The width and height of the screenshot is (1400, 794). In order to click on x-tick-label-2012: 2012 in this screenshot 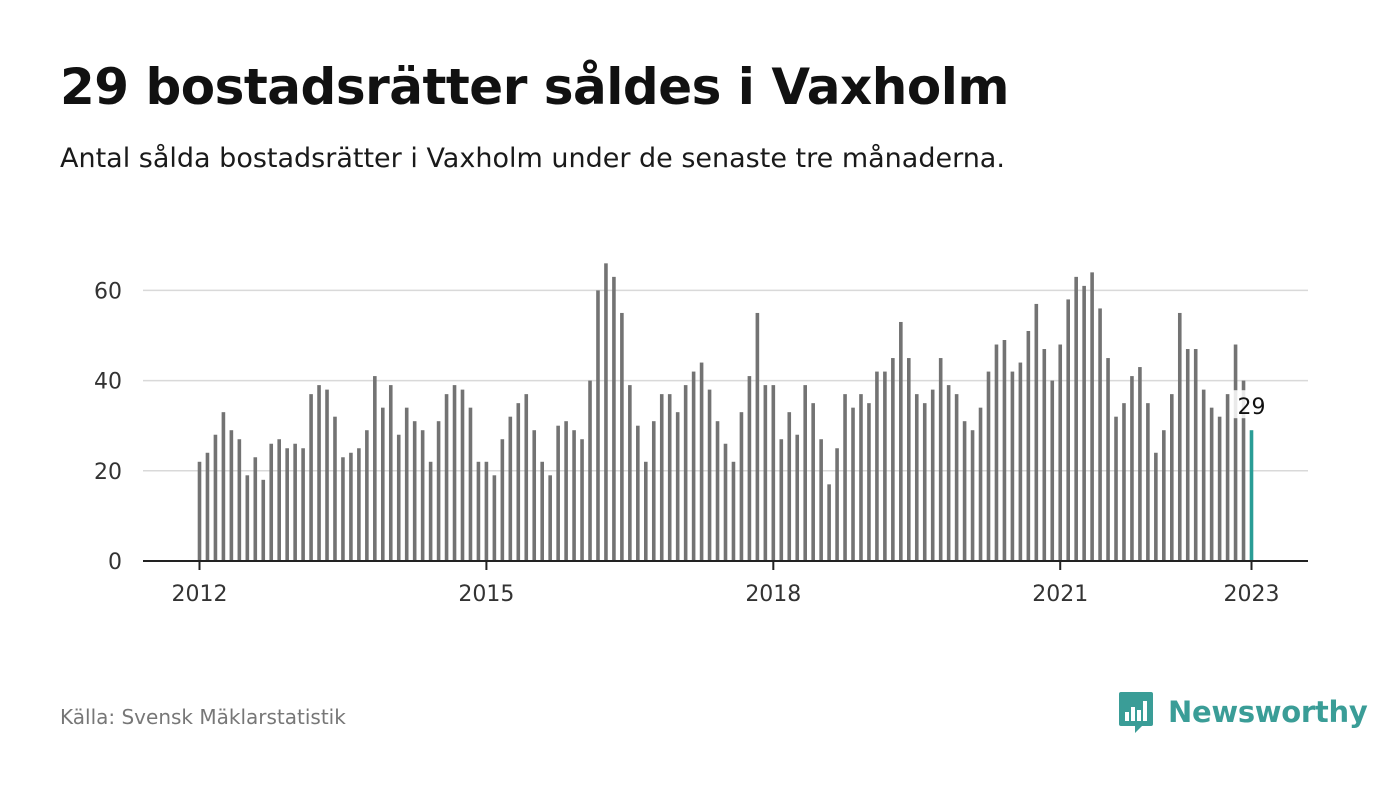, I will do `click(200, 594)`.